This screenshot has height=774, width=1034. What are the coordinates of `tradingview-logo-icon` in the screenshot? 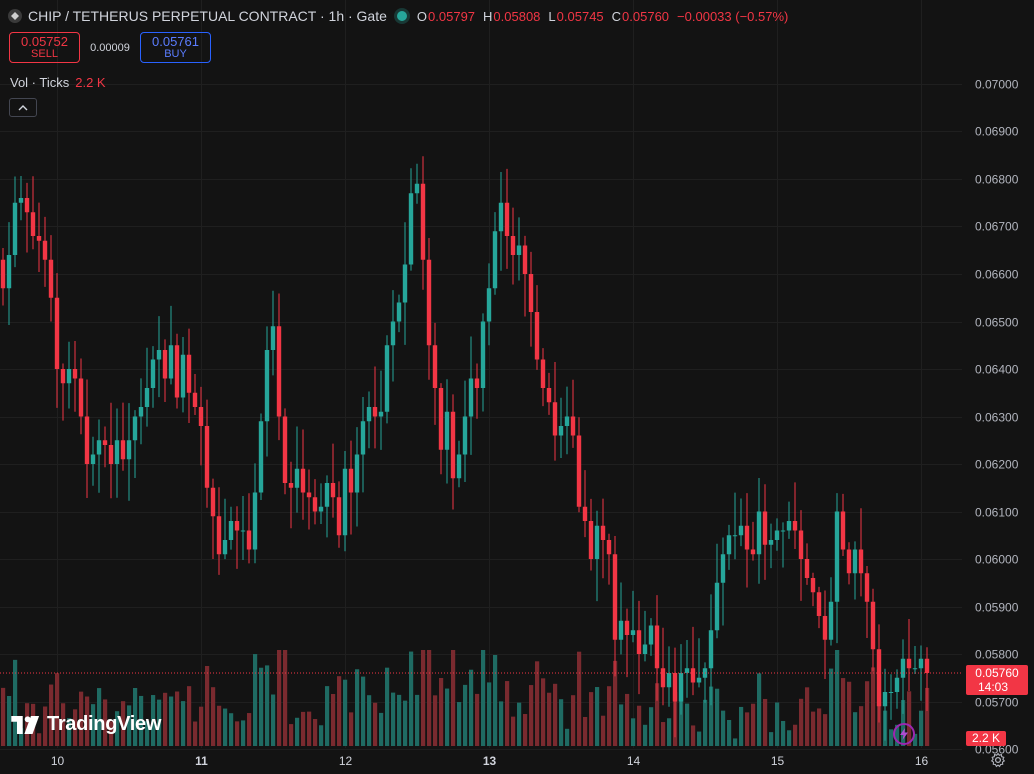 It's located at (25, 724).